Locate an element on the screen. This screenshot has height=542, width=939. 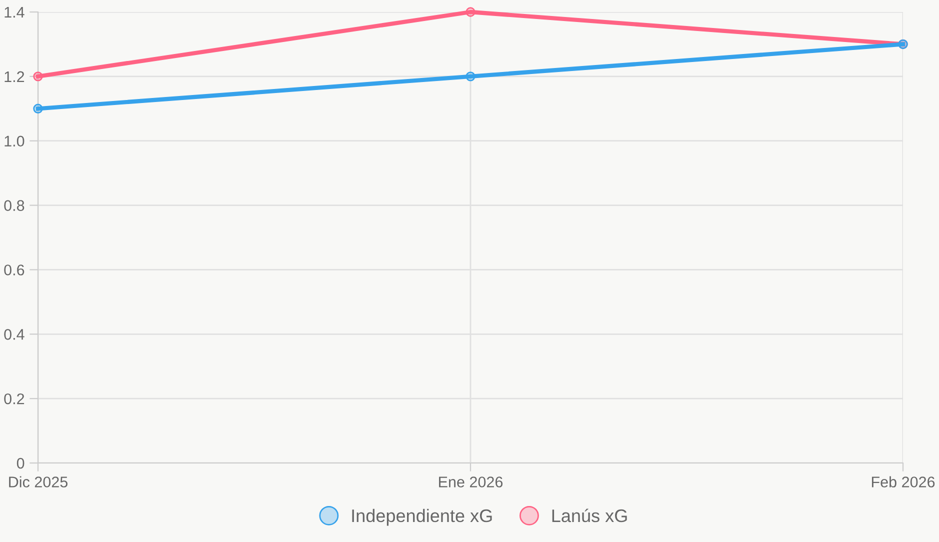
y-tick-label: 0.8 is located at coordinates (14, 205).